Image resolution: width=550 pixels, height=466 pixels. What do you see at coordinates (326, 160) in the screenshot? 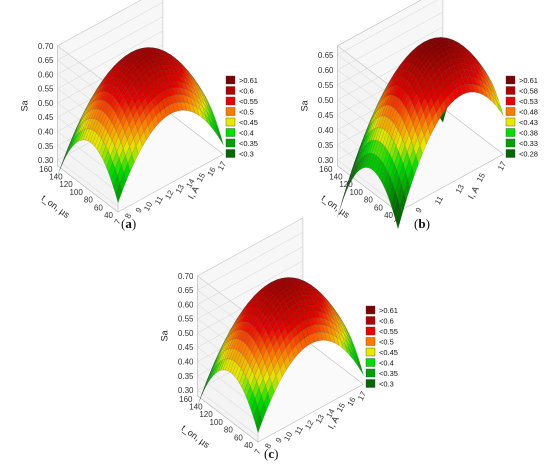
I see `z-tick-label: 0.30` at bounding box center [326, 160].